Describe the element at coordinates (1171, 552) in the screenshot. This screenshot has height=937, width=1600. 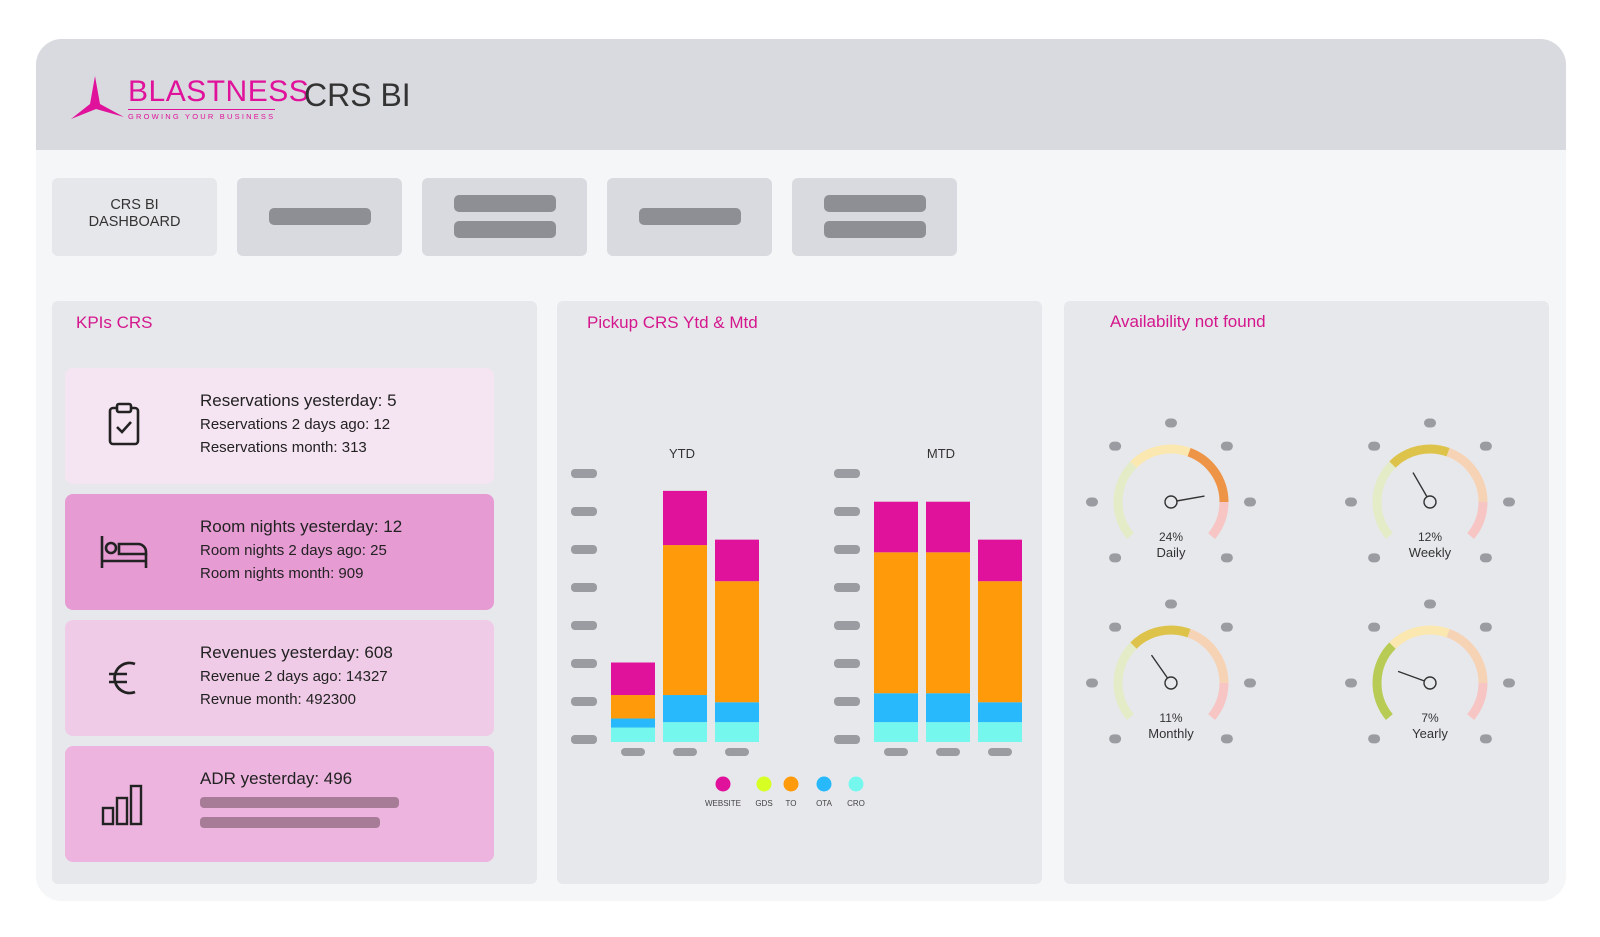
I see `gauge-period: Daily` at that location.